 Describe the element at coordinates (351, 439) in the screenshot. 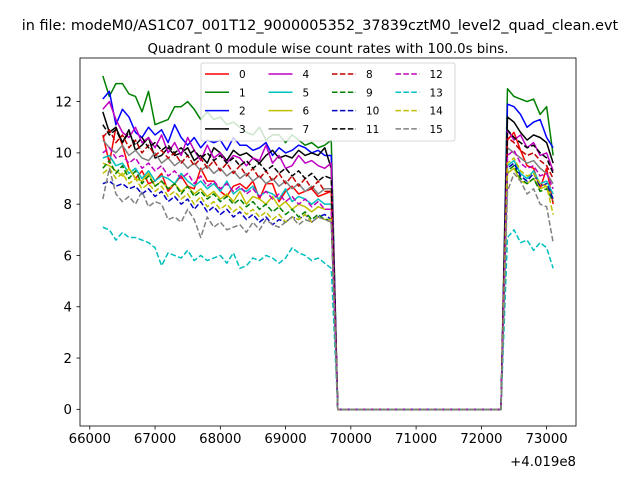

I see `x-tick-label: 70000` at that location.